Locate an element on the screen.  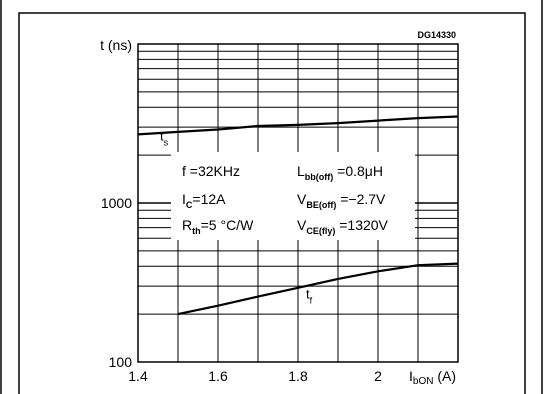
condition-text: Rth=5 °C/W is located at coordinates (218, 226).